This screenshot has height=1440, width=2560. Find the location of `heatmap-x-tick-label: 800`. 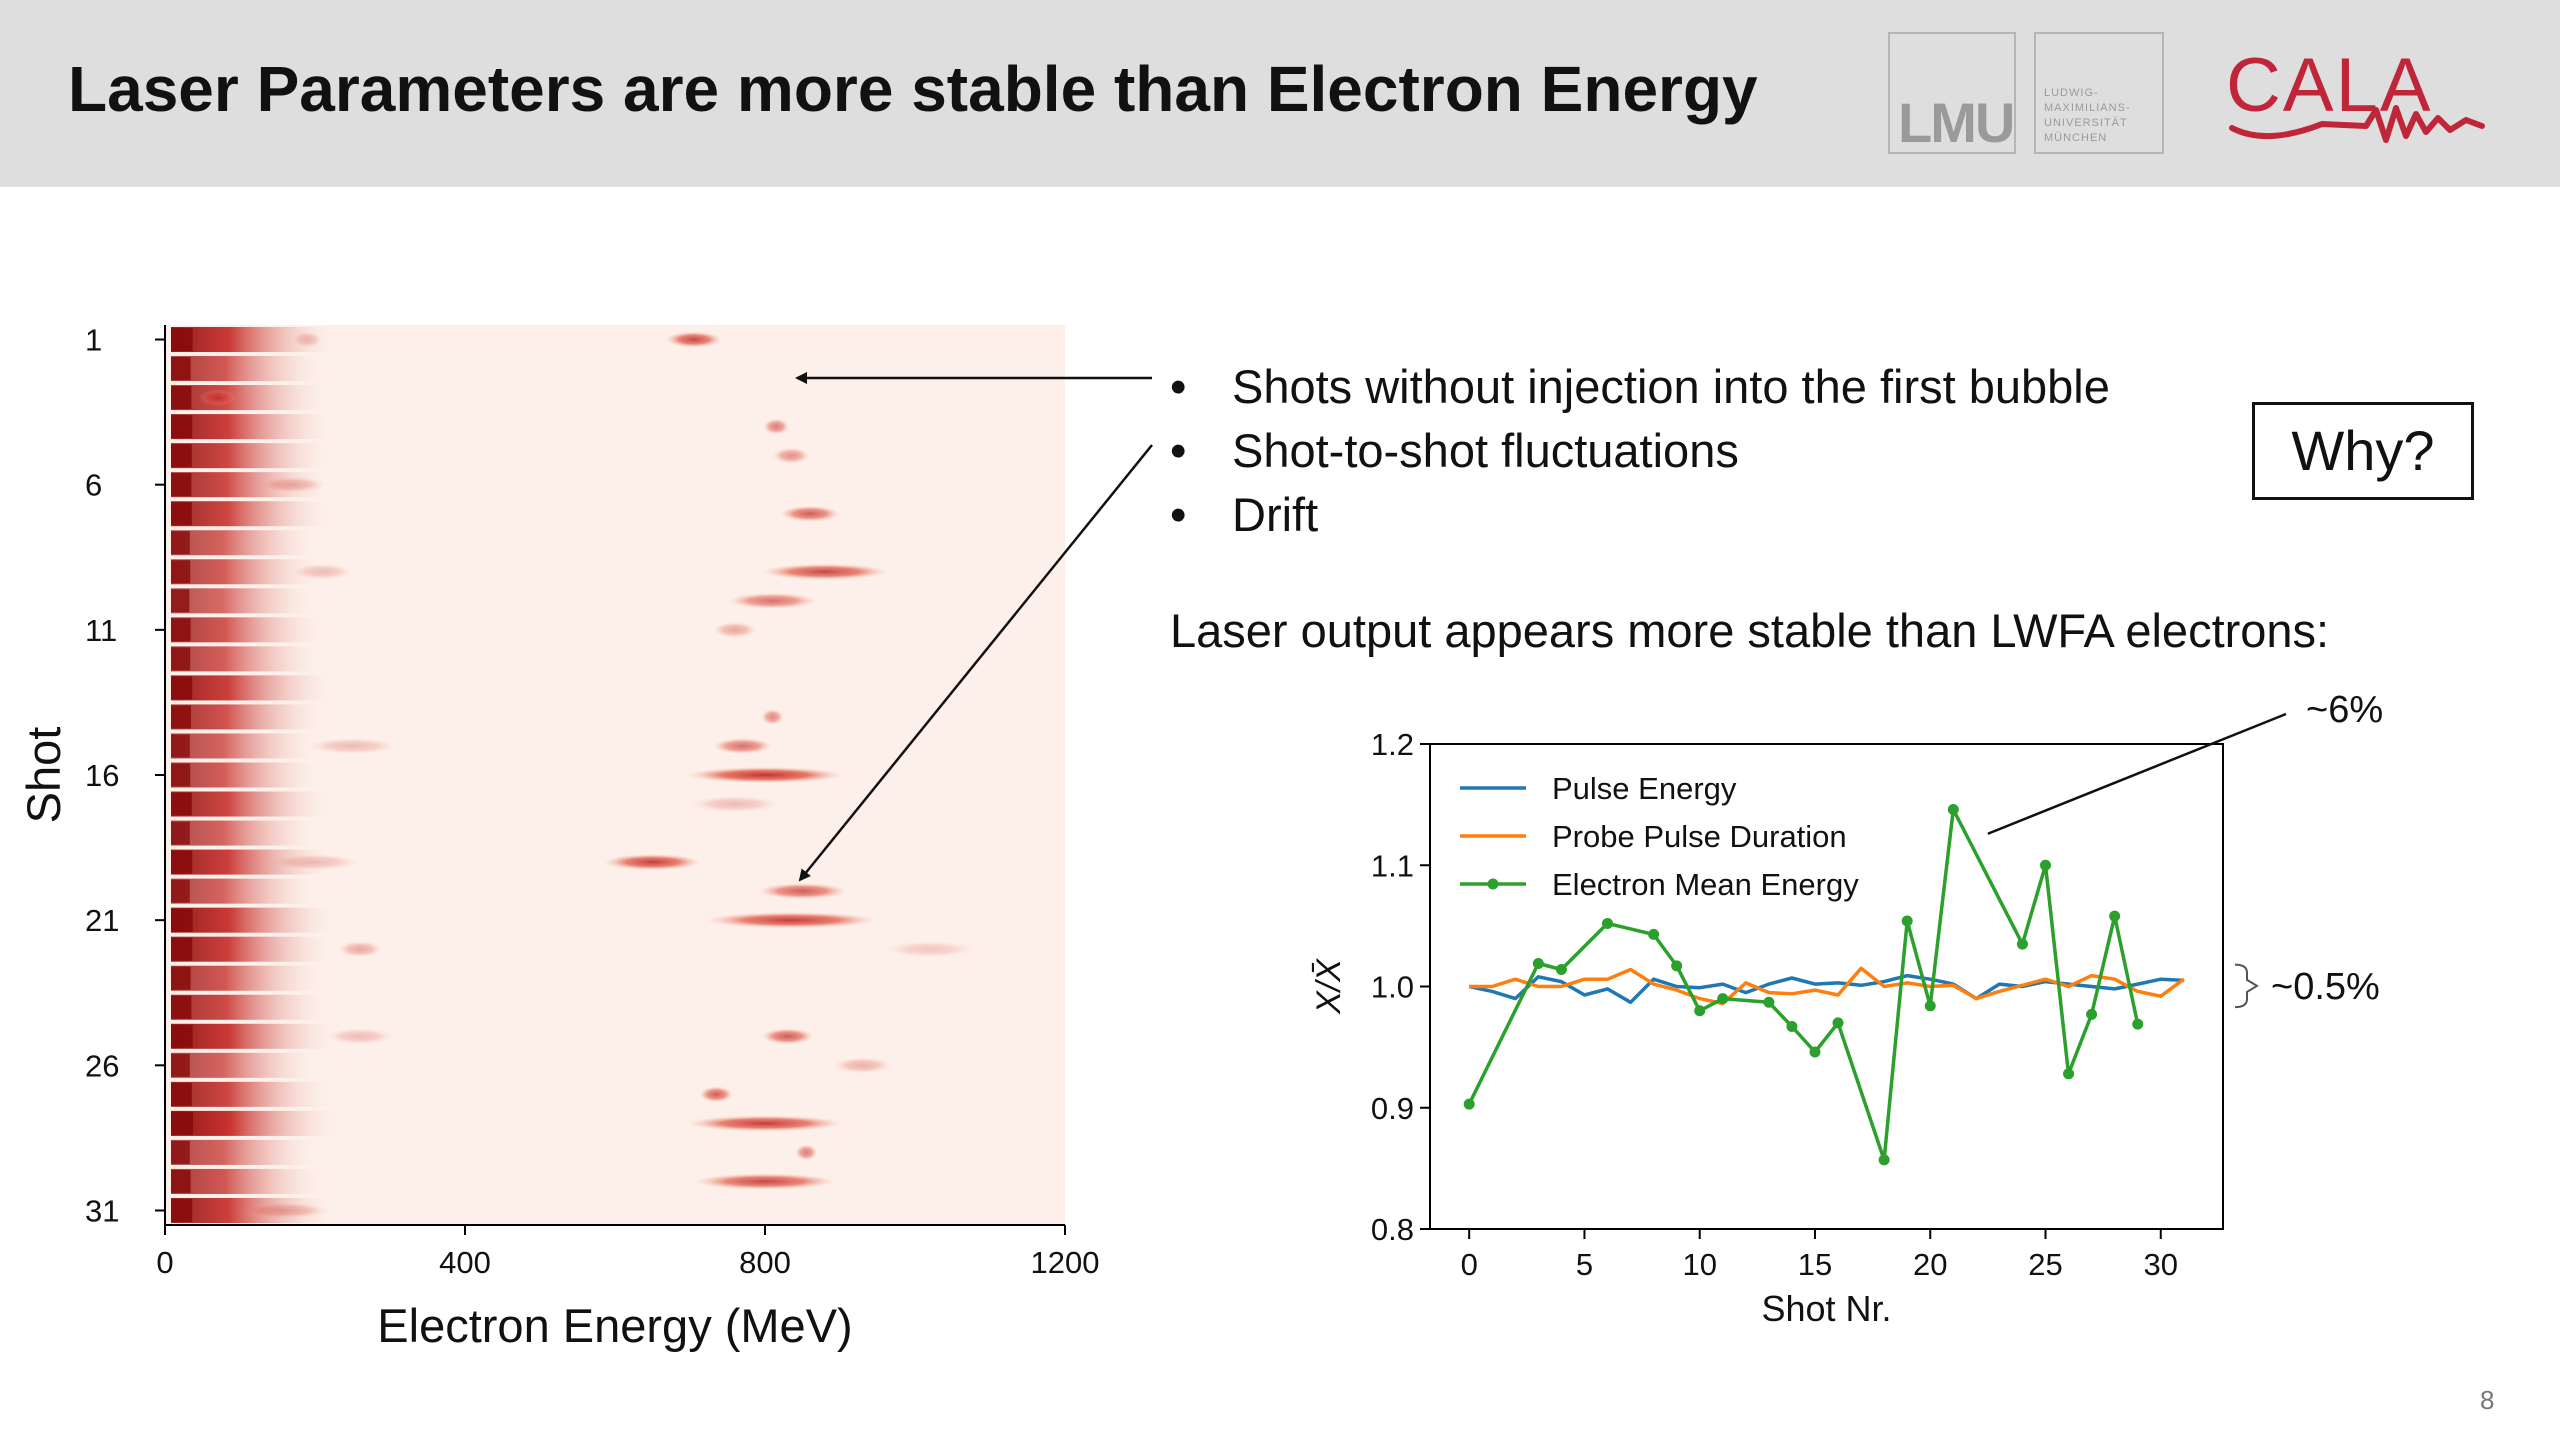

heatmap-x-tick-label: 800 is located at coordinates (765, 1262).